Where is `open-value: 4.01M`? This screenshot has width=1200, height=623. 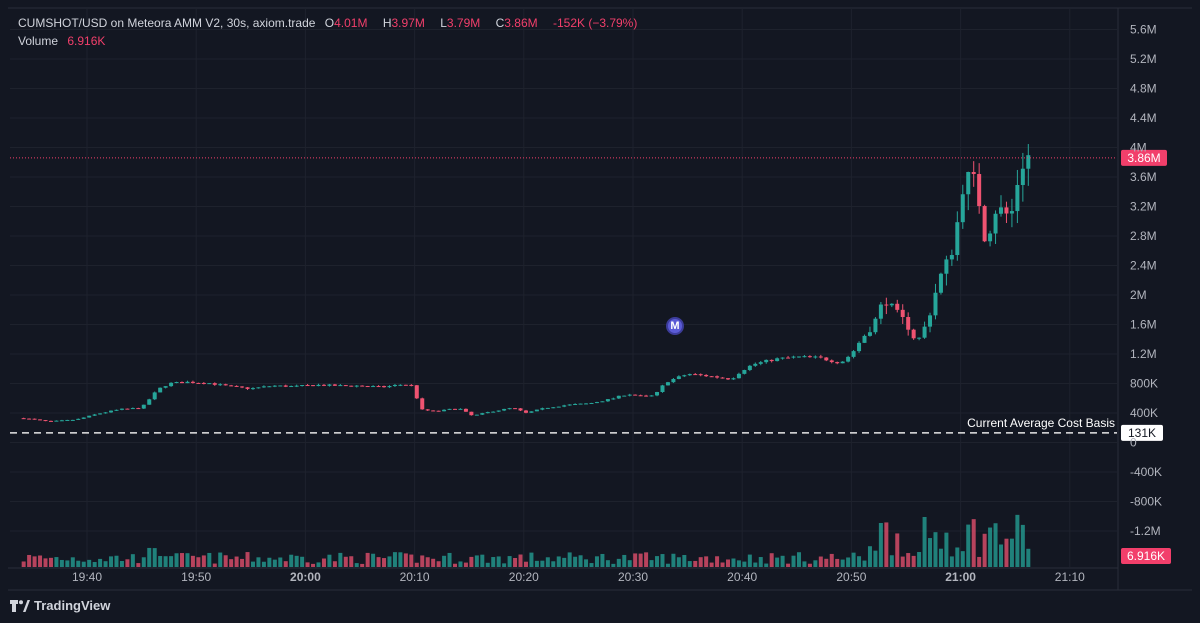
open-value: 4.01M is located at coordinates (351, 23).